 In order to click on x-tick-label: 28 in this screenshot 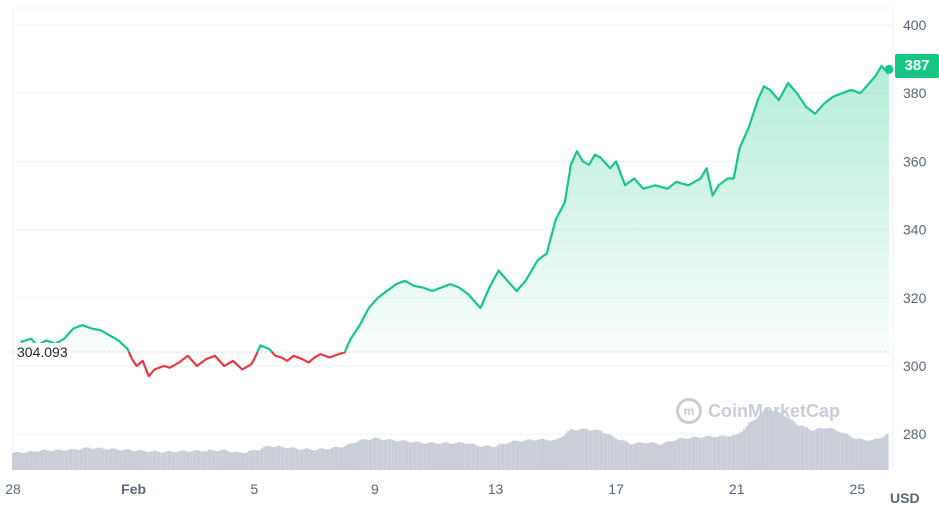, I will do `click(13, 489)`.